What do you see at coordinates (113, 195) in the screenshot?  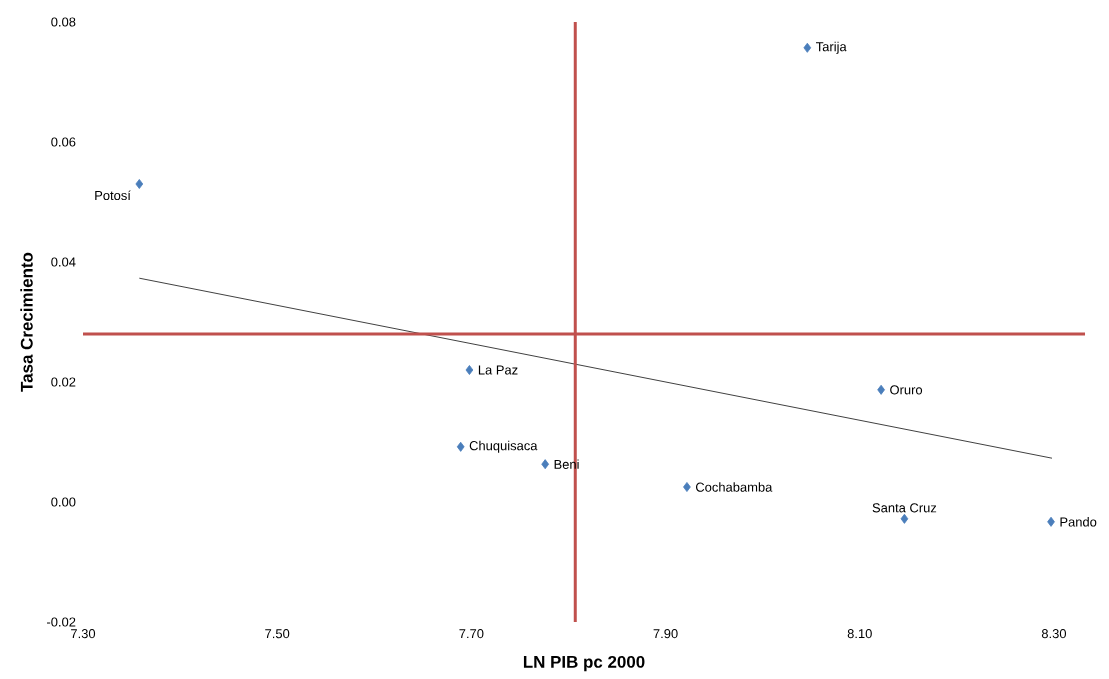 I see `annotation: Potosí` at bounding box center [113, 195].